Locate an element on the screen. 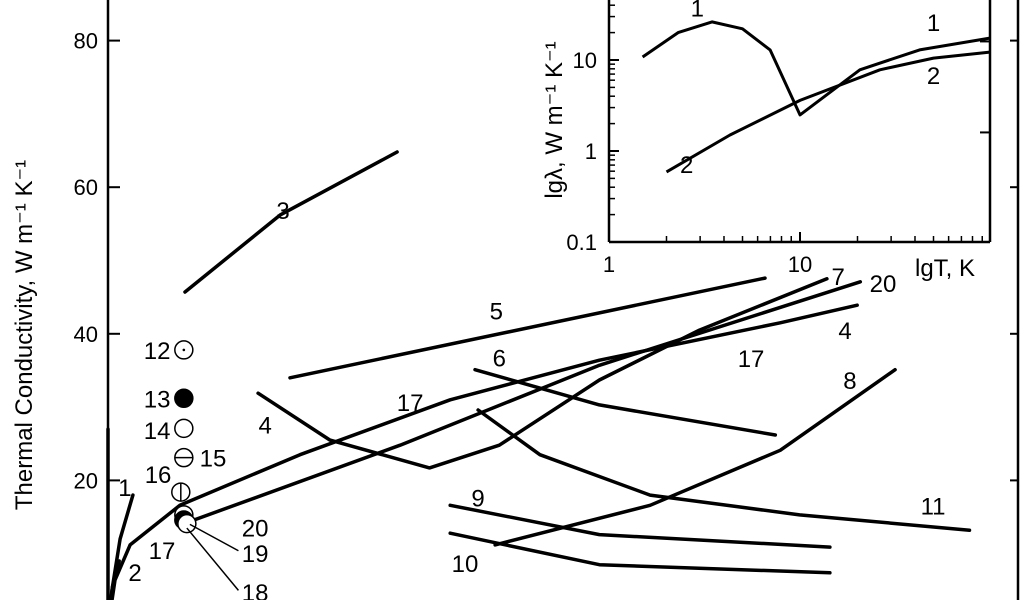 This screenshot has width=1024, height=600. curve-label: 8 is located at coordinates (849, 381).